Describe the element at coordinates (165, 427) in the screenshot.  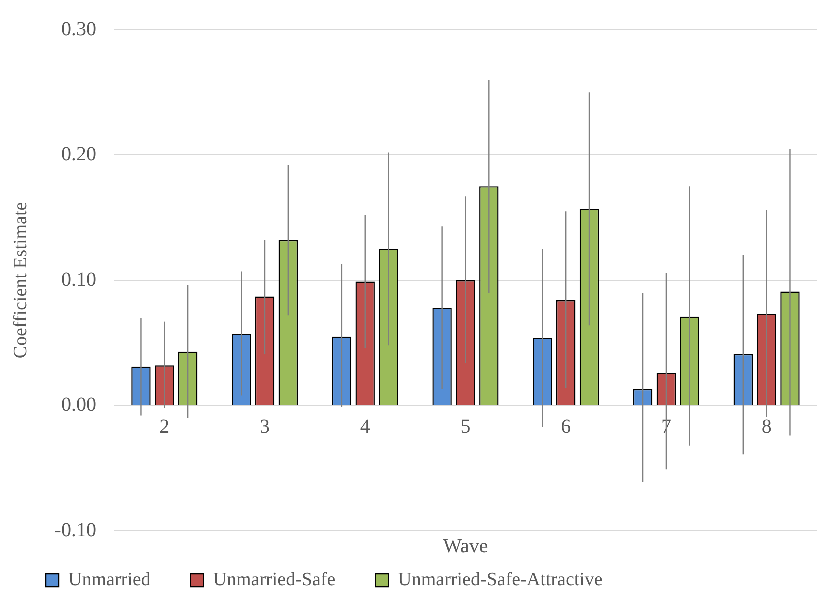
I see `x-tick-label: 2` at that location.